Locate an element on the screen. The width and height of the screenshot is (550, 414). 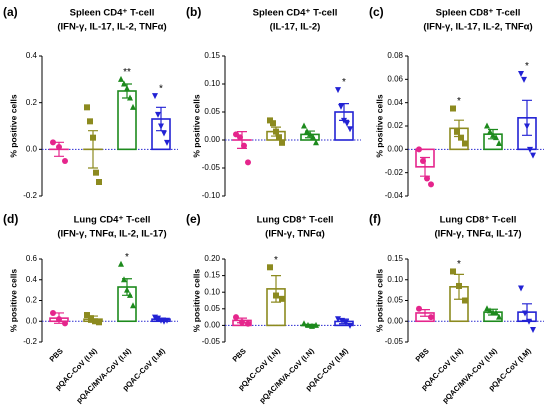
y-tick-label: 0.6 is located at coordinates (32, 258).